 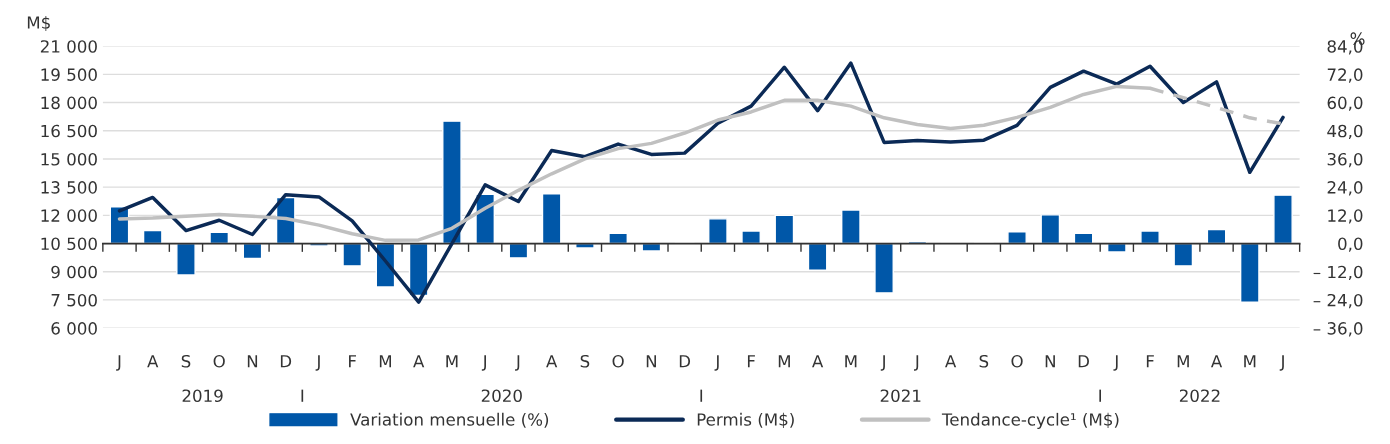 What do you see at coordinates (68, 46) in the screenshot?
I see `y-tick-label: 21 000` at bounding box center [68, 46].